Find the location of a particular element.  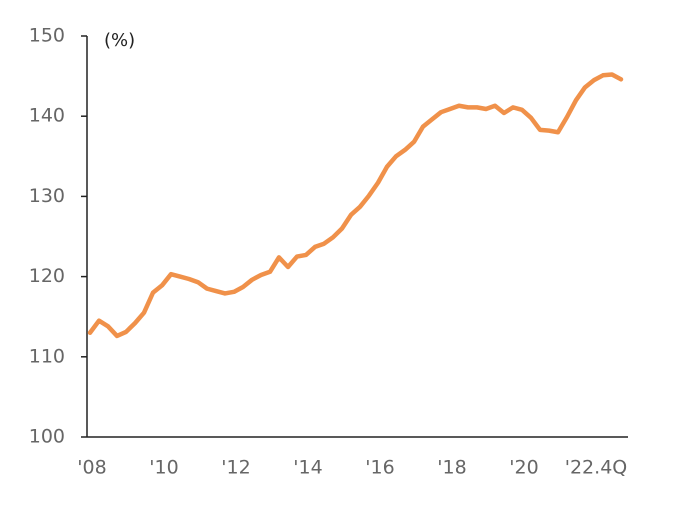

x-tick-label: '16 is located at coordinates (379, 468).